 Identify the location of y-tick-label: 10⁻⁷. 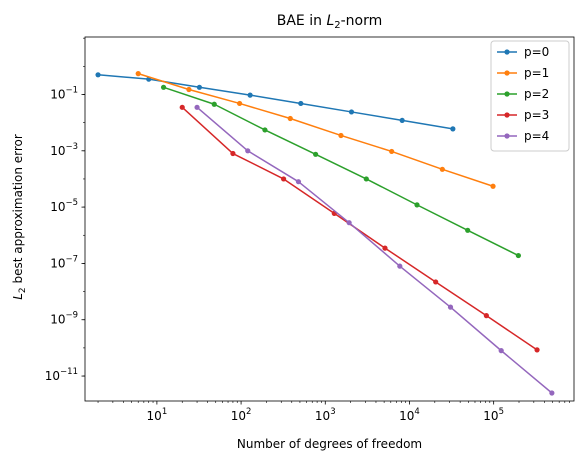
(64, 262).